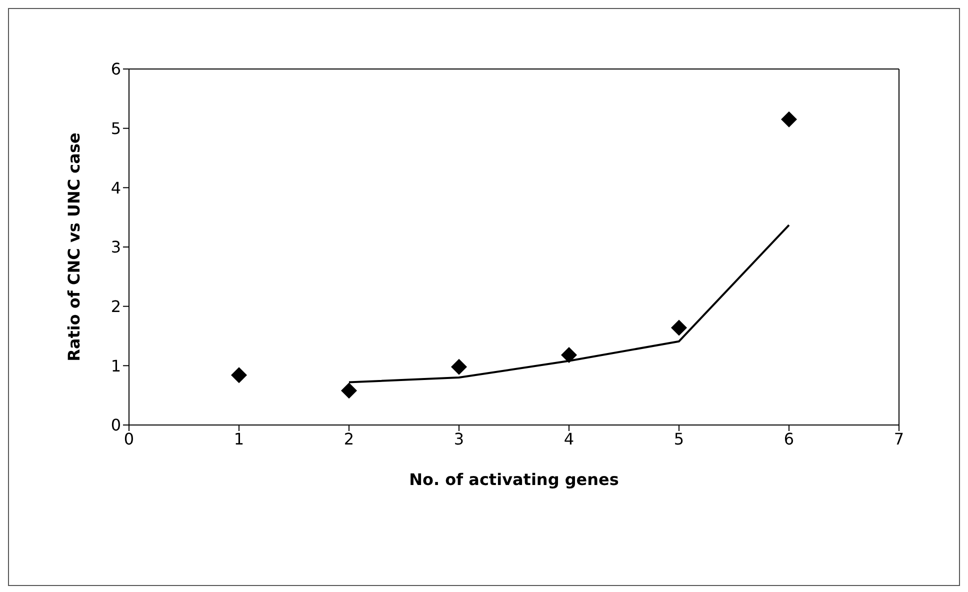  I want to click on y-tick-label: 4, so click(115, 188).